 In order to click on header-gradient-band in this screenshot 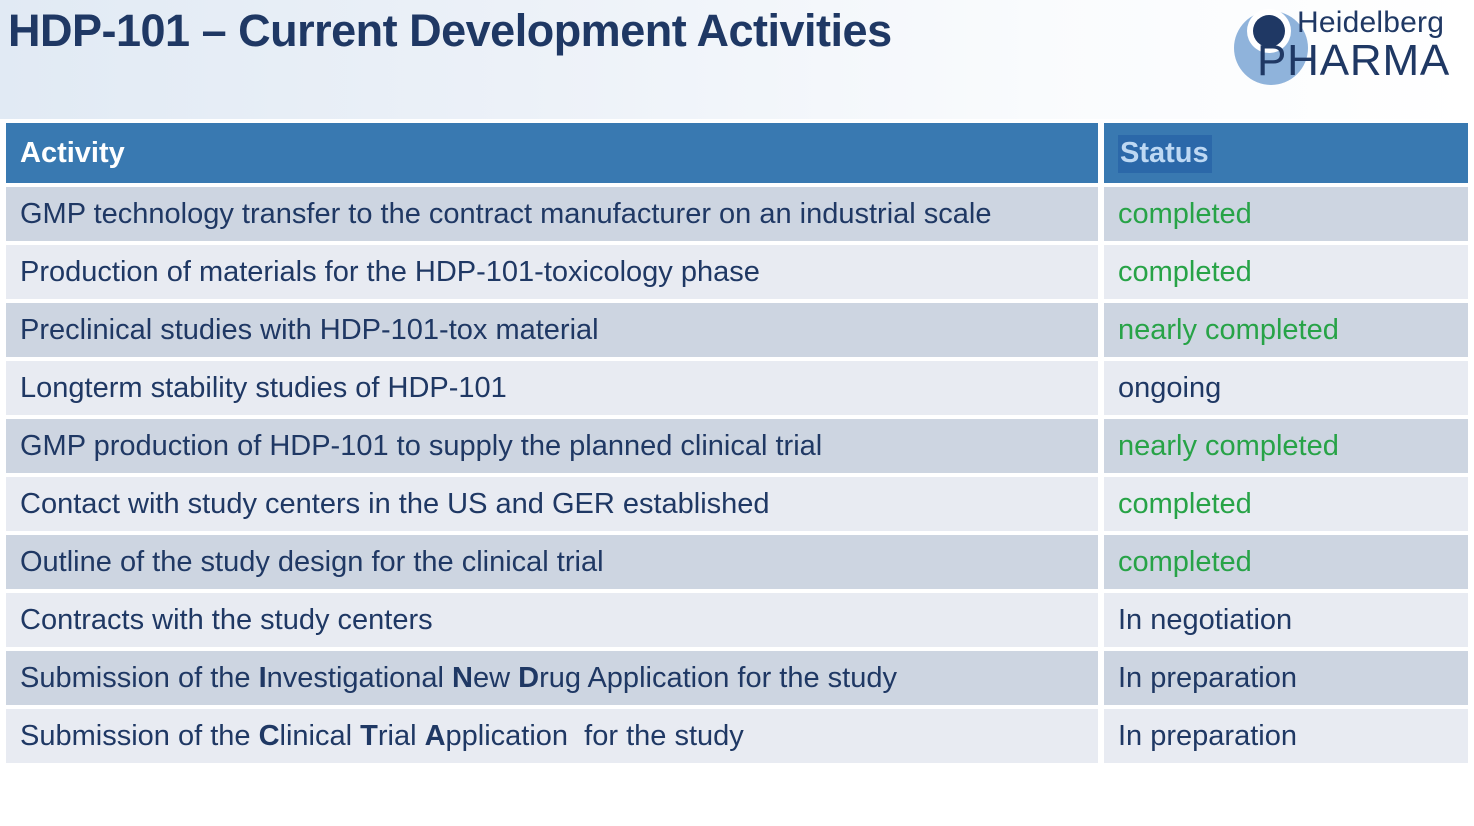, I will do `click(737, 59)`.